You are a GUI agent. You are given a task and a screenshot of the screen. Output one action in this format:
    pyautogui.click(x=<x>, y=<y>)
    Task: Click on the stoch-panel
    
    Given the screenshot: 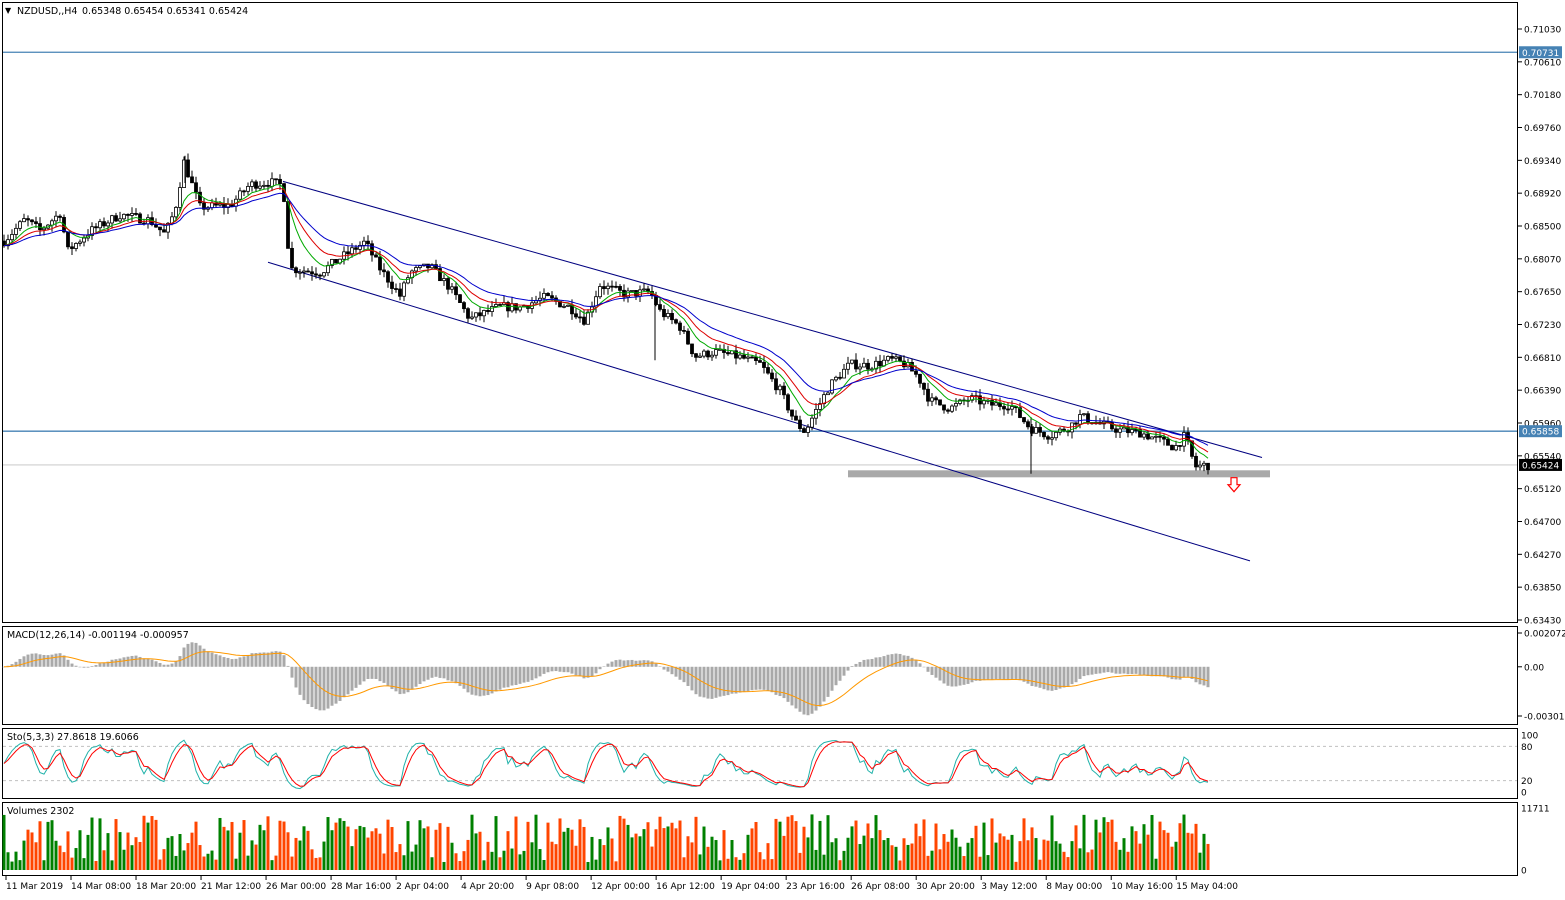 What is the action you would take?
    pyautogui.click(x=760, y=764)
    